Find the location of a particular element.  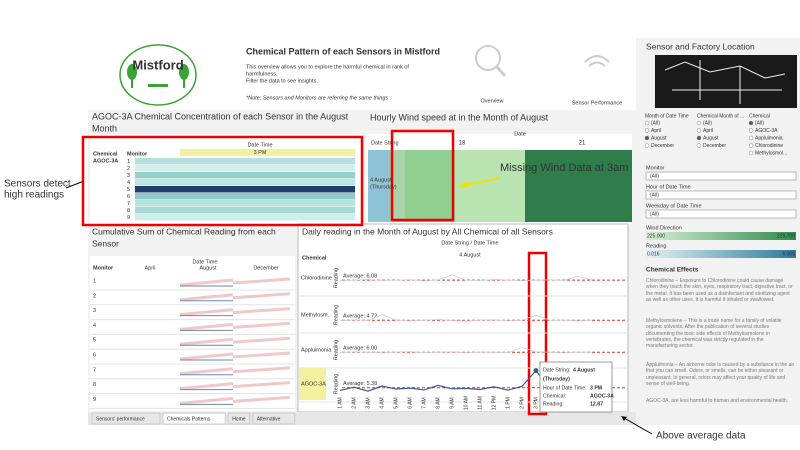

reading-point is located at coordinates (536, 371).